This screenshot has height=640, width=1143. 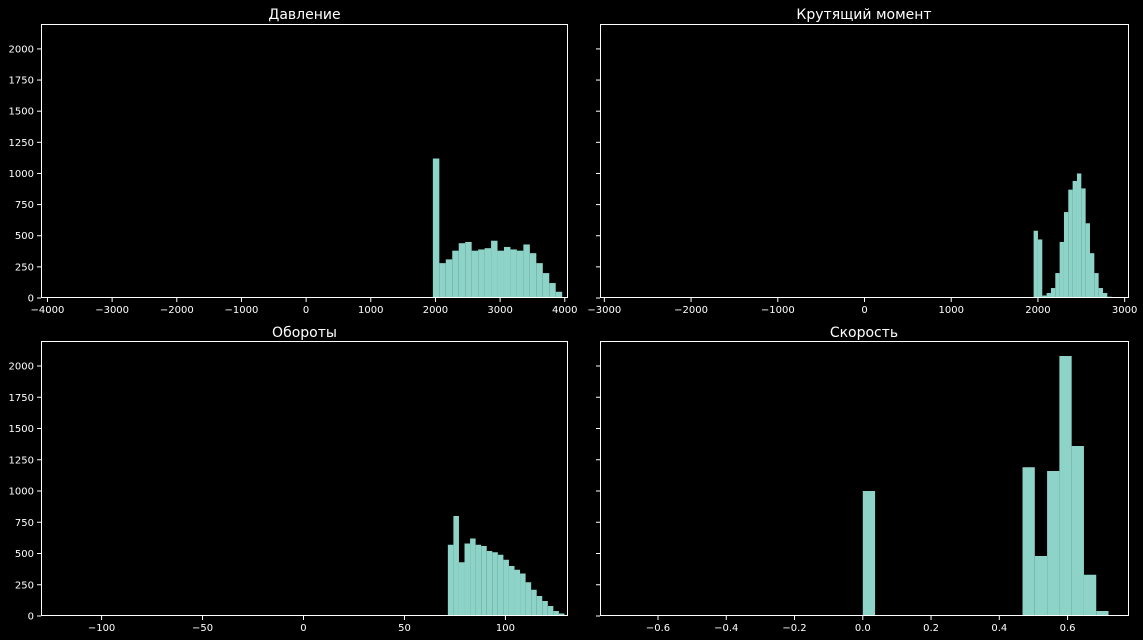 What do you see at coordinates (304, 333) in the screenshot?
I see `panel-title: Обороты` at bounding box center [304, 333].